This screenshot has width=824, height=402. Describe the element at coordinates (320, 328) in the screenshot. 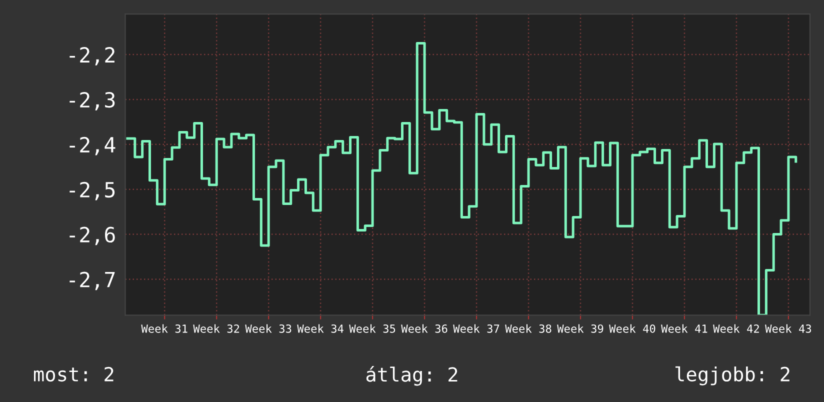

I see `x-tick-label: Week 34` at that location.